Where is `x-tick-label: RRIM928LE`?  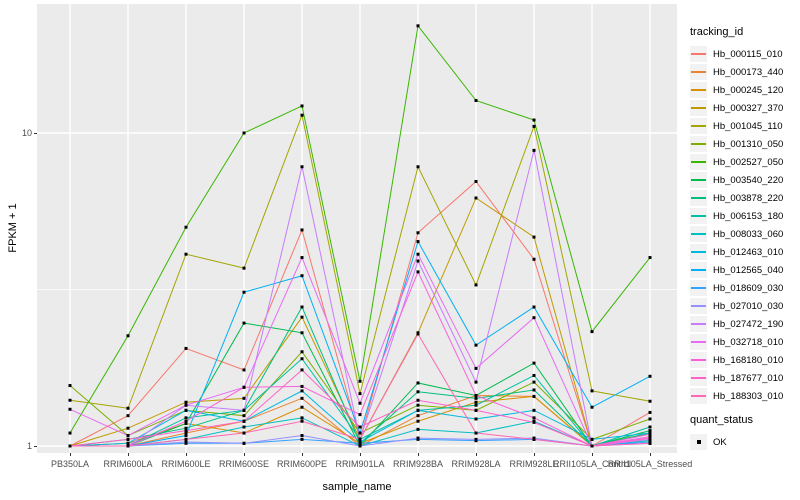
x-tick-label: RRIM928LE is located at coordinates (534, 464).